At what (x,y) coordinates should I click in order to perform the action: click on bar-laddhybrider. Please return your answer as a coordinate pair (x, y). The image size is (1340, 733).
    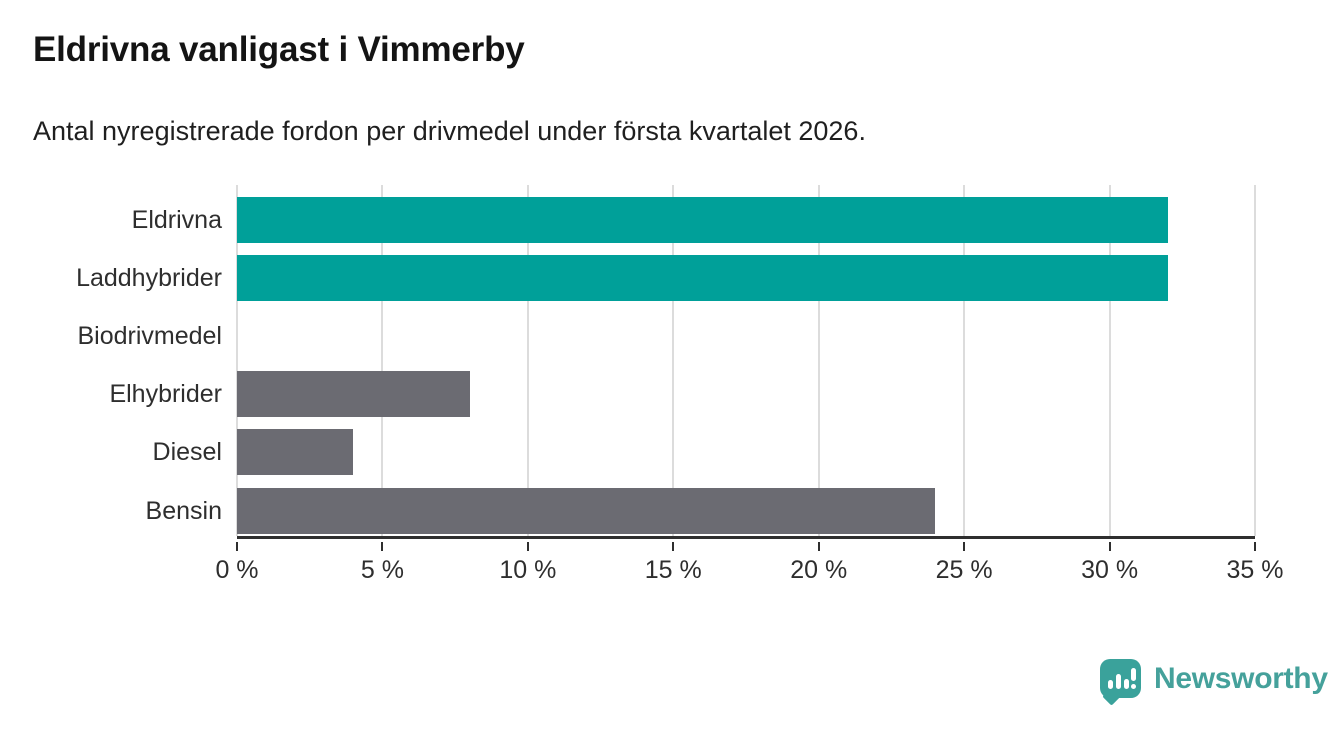
    Looking at the image, I should click on (702, 277).